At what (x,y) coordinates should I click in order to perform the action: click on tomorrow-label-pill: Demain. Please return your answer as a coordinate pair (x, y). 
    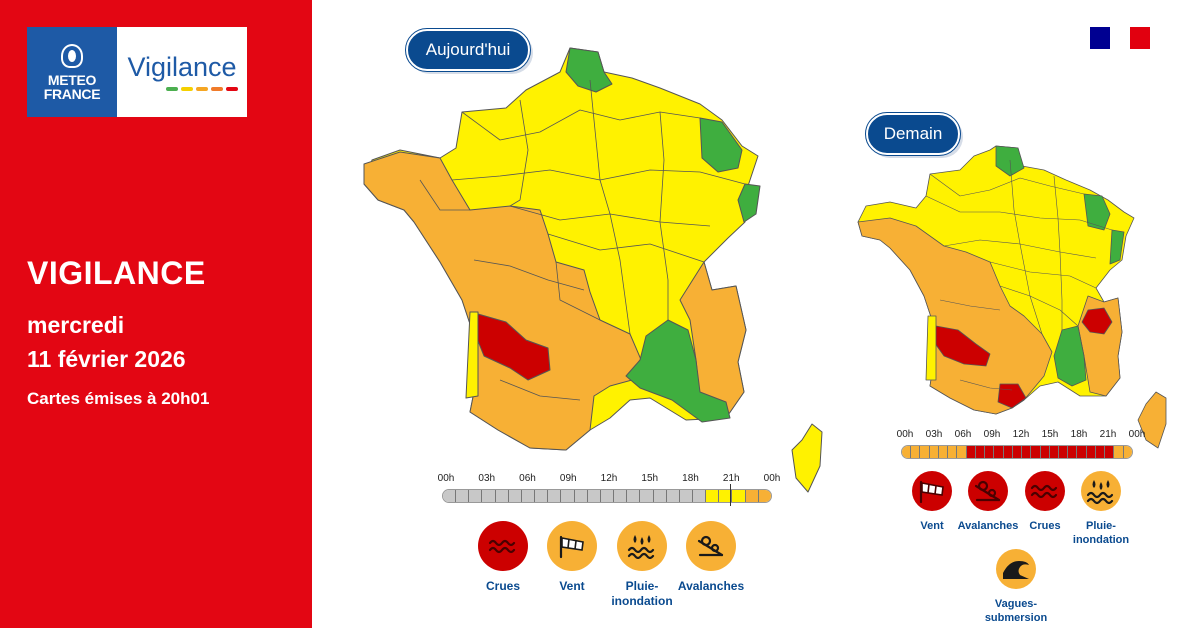
    Looking at the image, I should click on (913, 134).